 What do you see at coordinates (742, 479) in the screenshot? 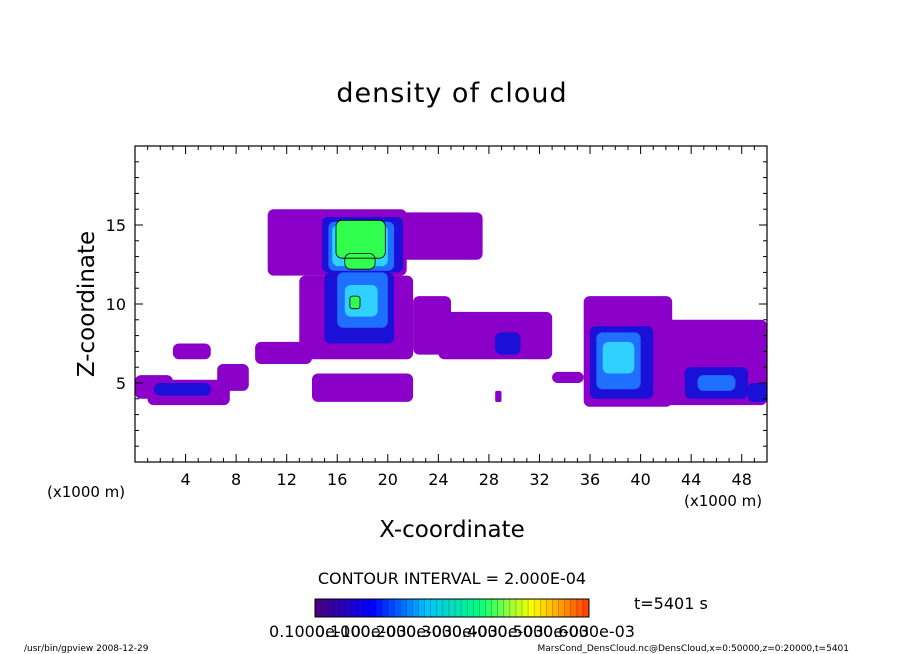
I see `x-tick-label: 48` at bounding box center [742, 479].